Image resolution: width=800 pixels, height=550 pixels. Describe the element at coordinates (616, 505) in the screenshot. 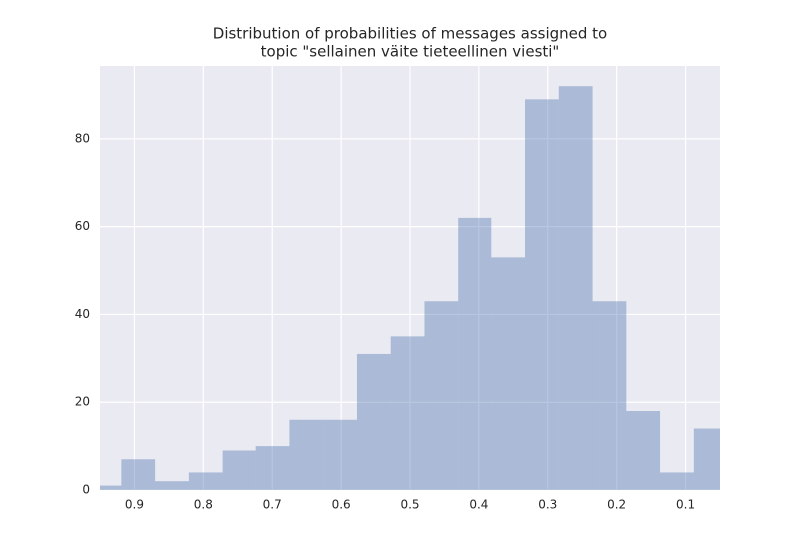

I see `x-tick-label: 0.2` at that location.